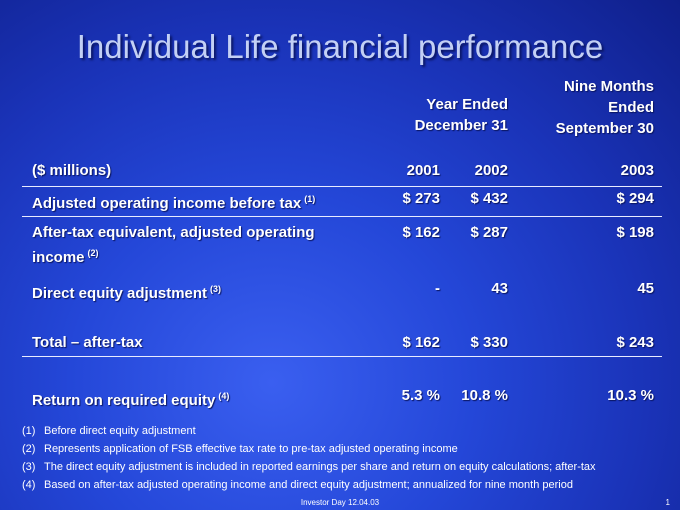 The height and width of the screenshot is (510, 680). I want to click on page-number: 1, so click(667, 502).